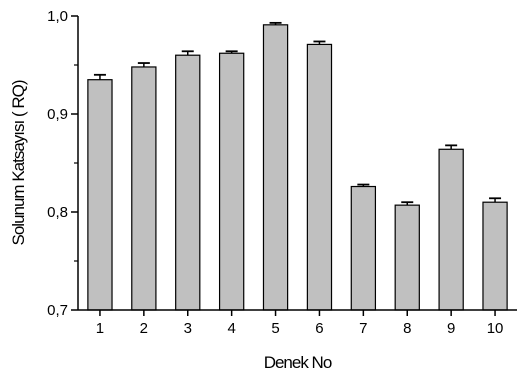  I want to click on x-tick-label: 5, so click(275, 328).